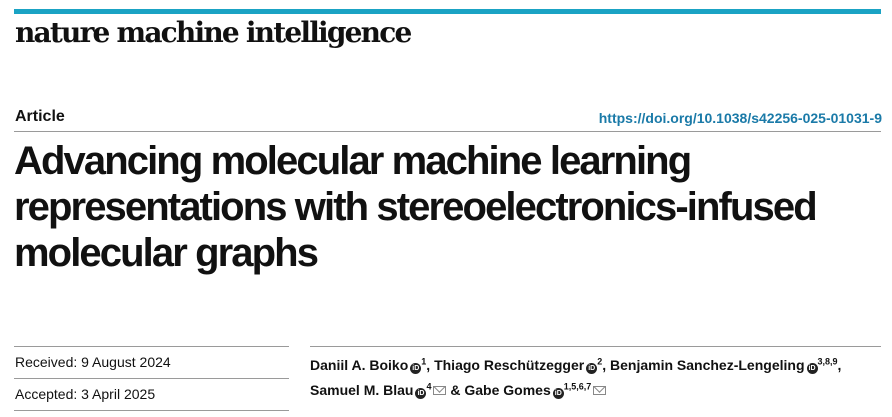 This screenshot has width=892, height=417. I want to click on dates-divider-middle, so click(151, 378).